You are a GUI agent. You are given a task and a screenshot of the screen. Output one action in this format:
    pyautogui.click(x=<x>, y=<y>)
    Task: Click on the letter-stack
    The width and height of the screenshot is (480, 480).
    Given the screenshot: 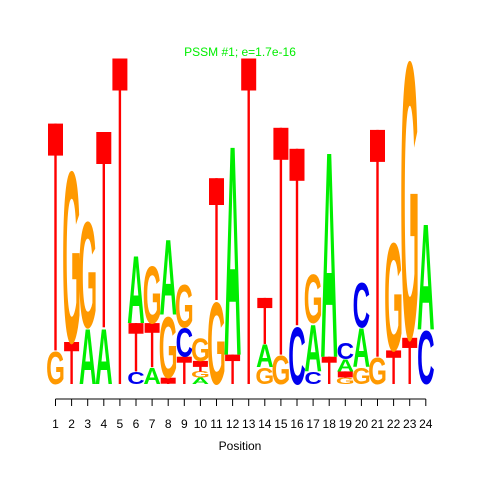 What is the action you would take?
    pyautogui.click(x=249, y=221)
    